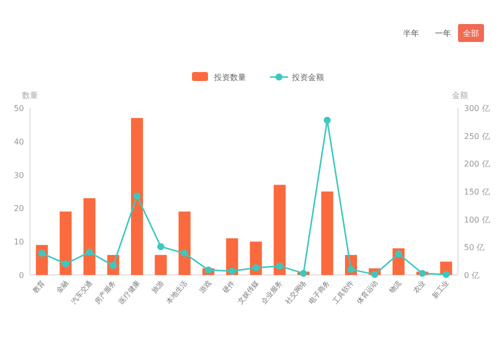  What do you see at coordinates (19, 209) in the screenshot?
I see `y-tick-label: 20` at bounding box center [19, 209].